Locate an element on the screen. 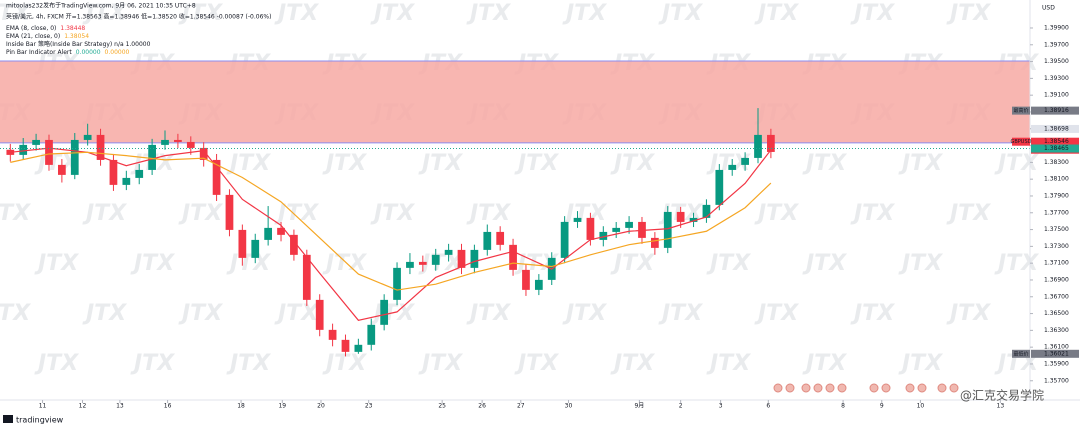  legend-name: Pin Bar Indicator Alert is located at coordinates (39, 52).